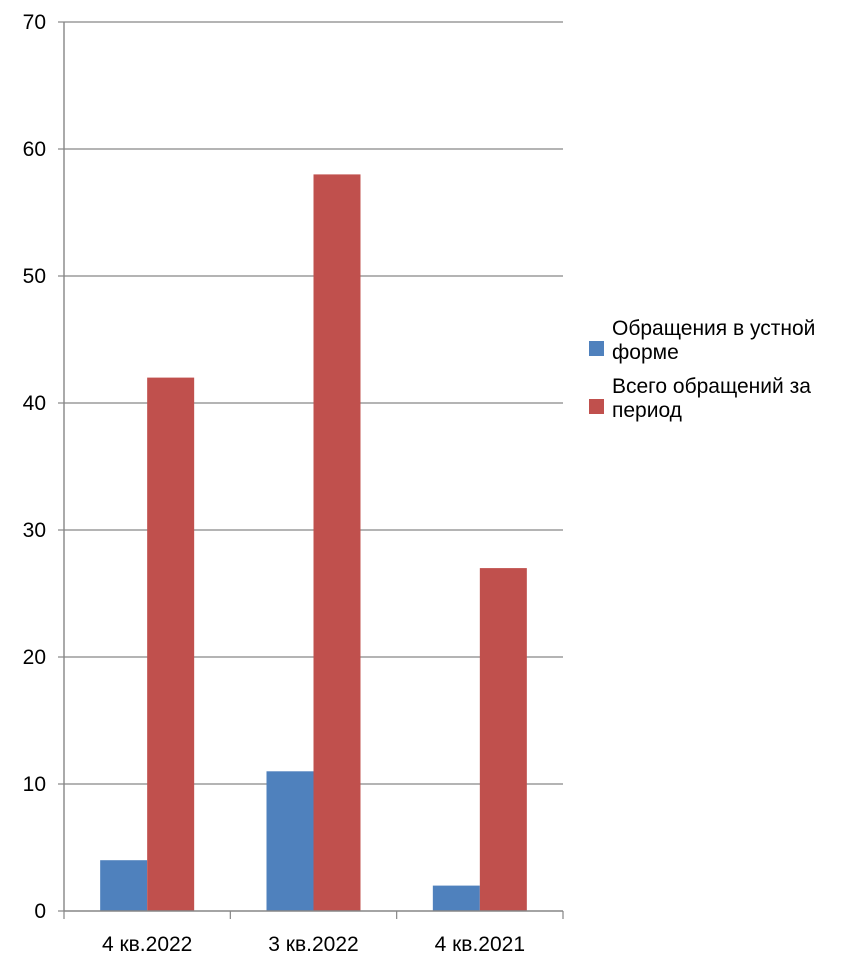 Image resolution: width=843 pixels, height=959 pixels. Describe the element at coordinates (34, 22) in the screenshot. I see `y-tick-label: 70` at that location.